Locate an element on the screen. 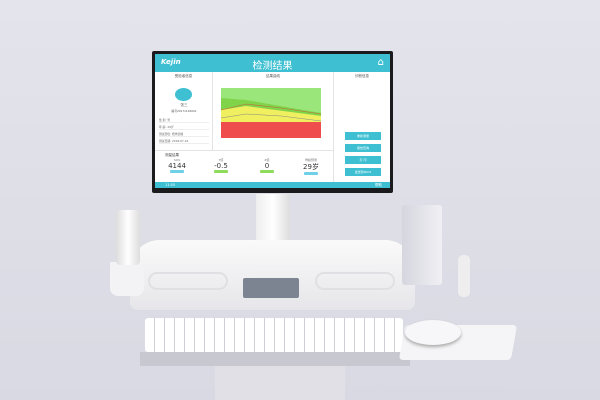  clock: 11:55 is located at coordinates (170, 185).